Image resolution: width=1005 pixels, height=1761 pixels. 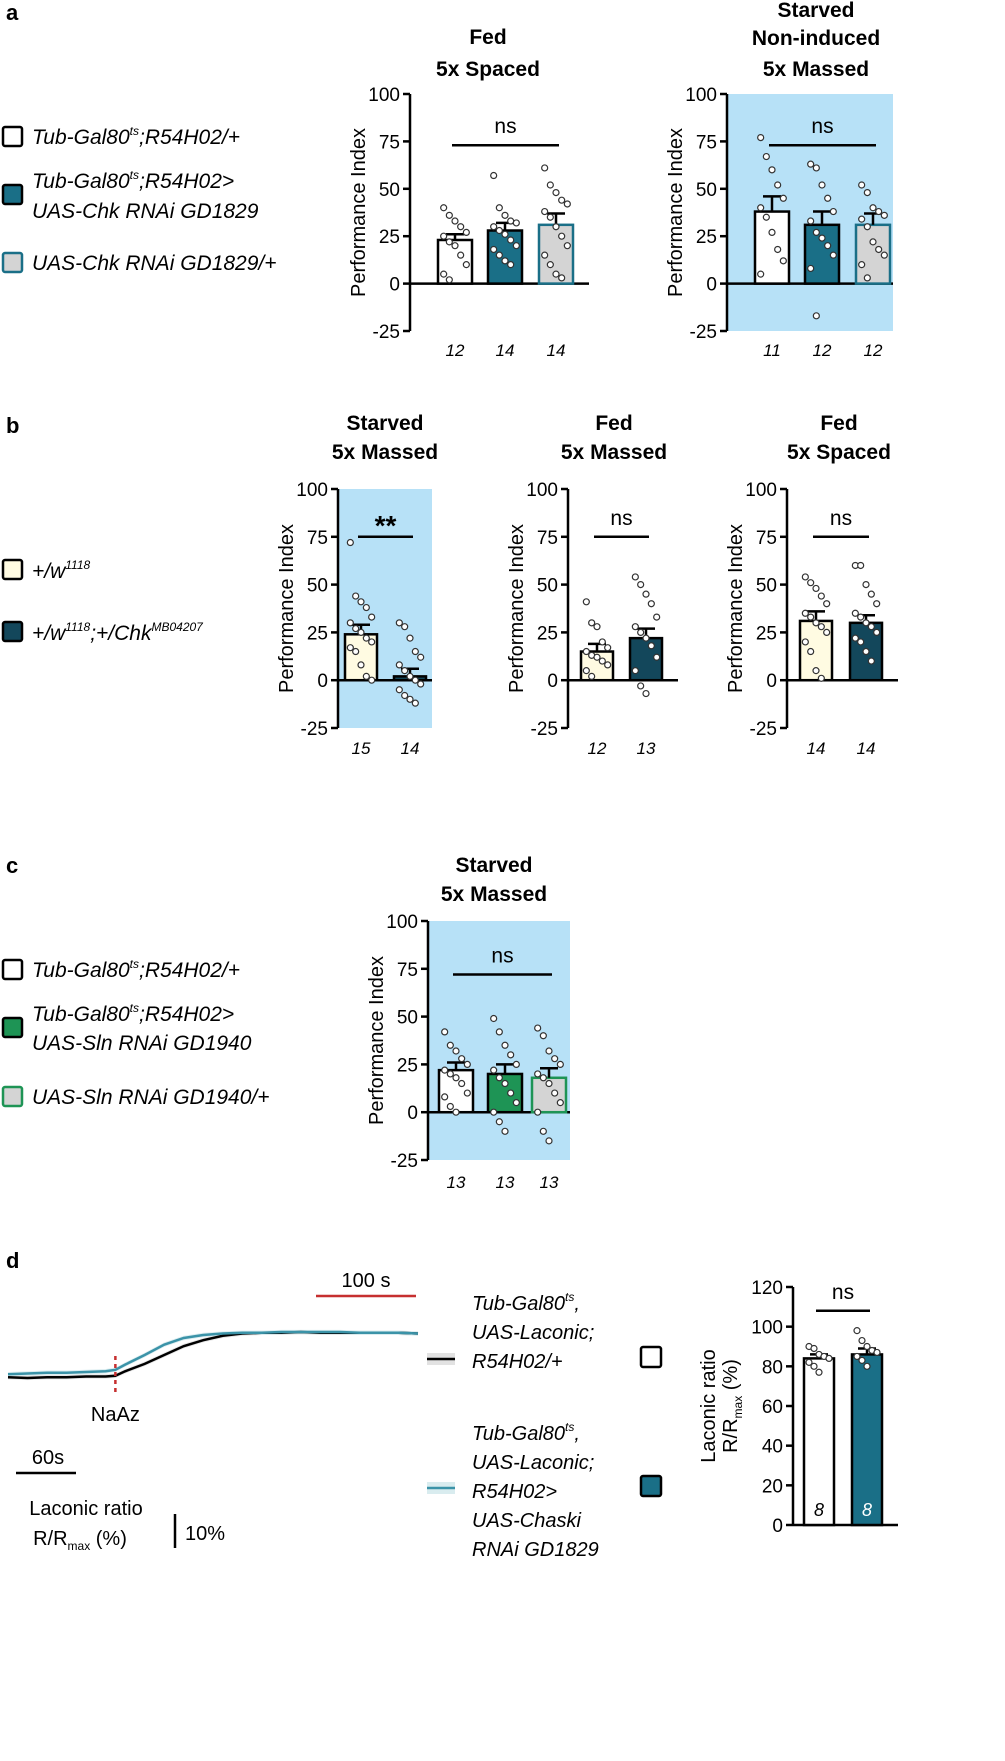 What do you see at coordinates (766, 538) in the screenshot?
I see `y-tick-label: 75` at bounding box center [766, 538].